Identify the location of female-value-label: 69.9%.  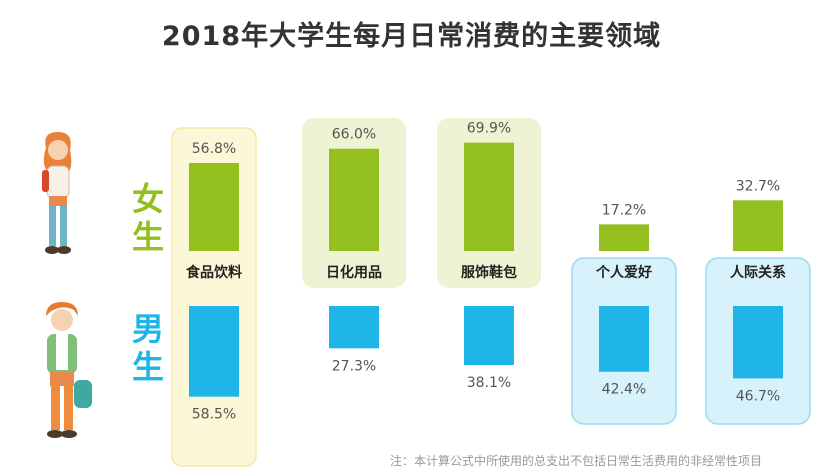
(489, 129).